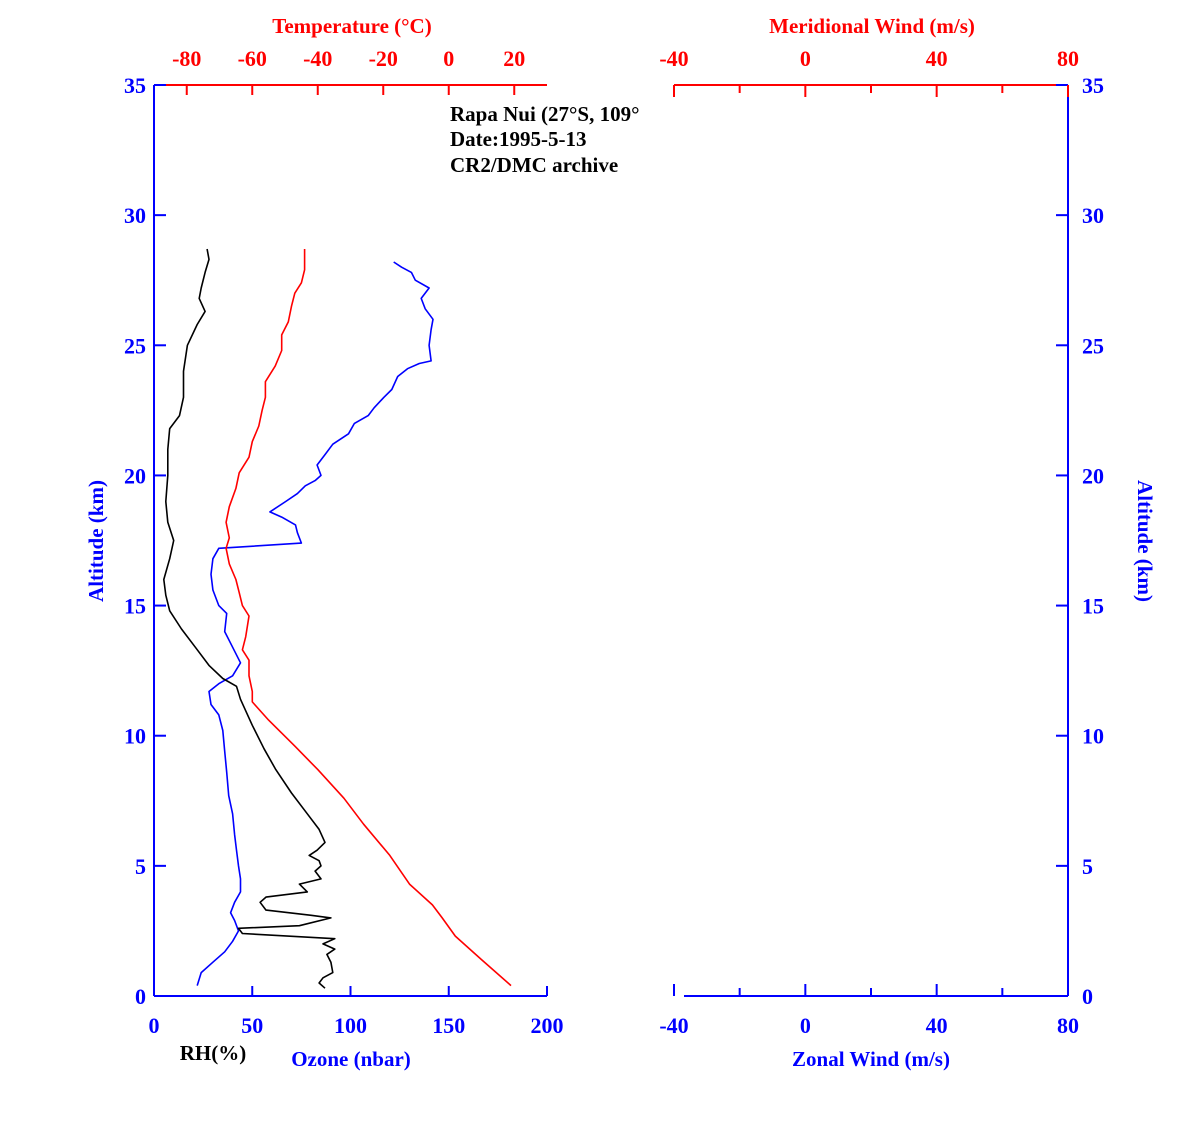  I want to click on rh-profile-line, so click(249, 618).